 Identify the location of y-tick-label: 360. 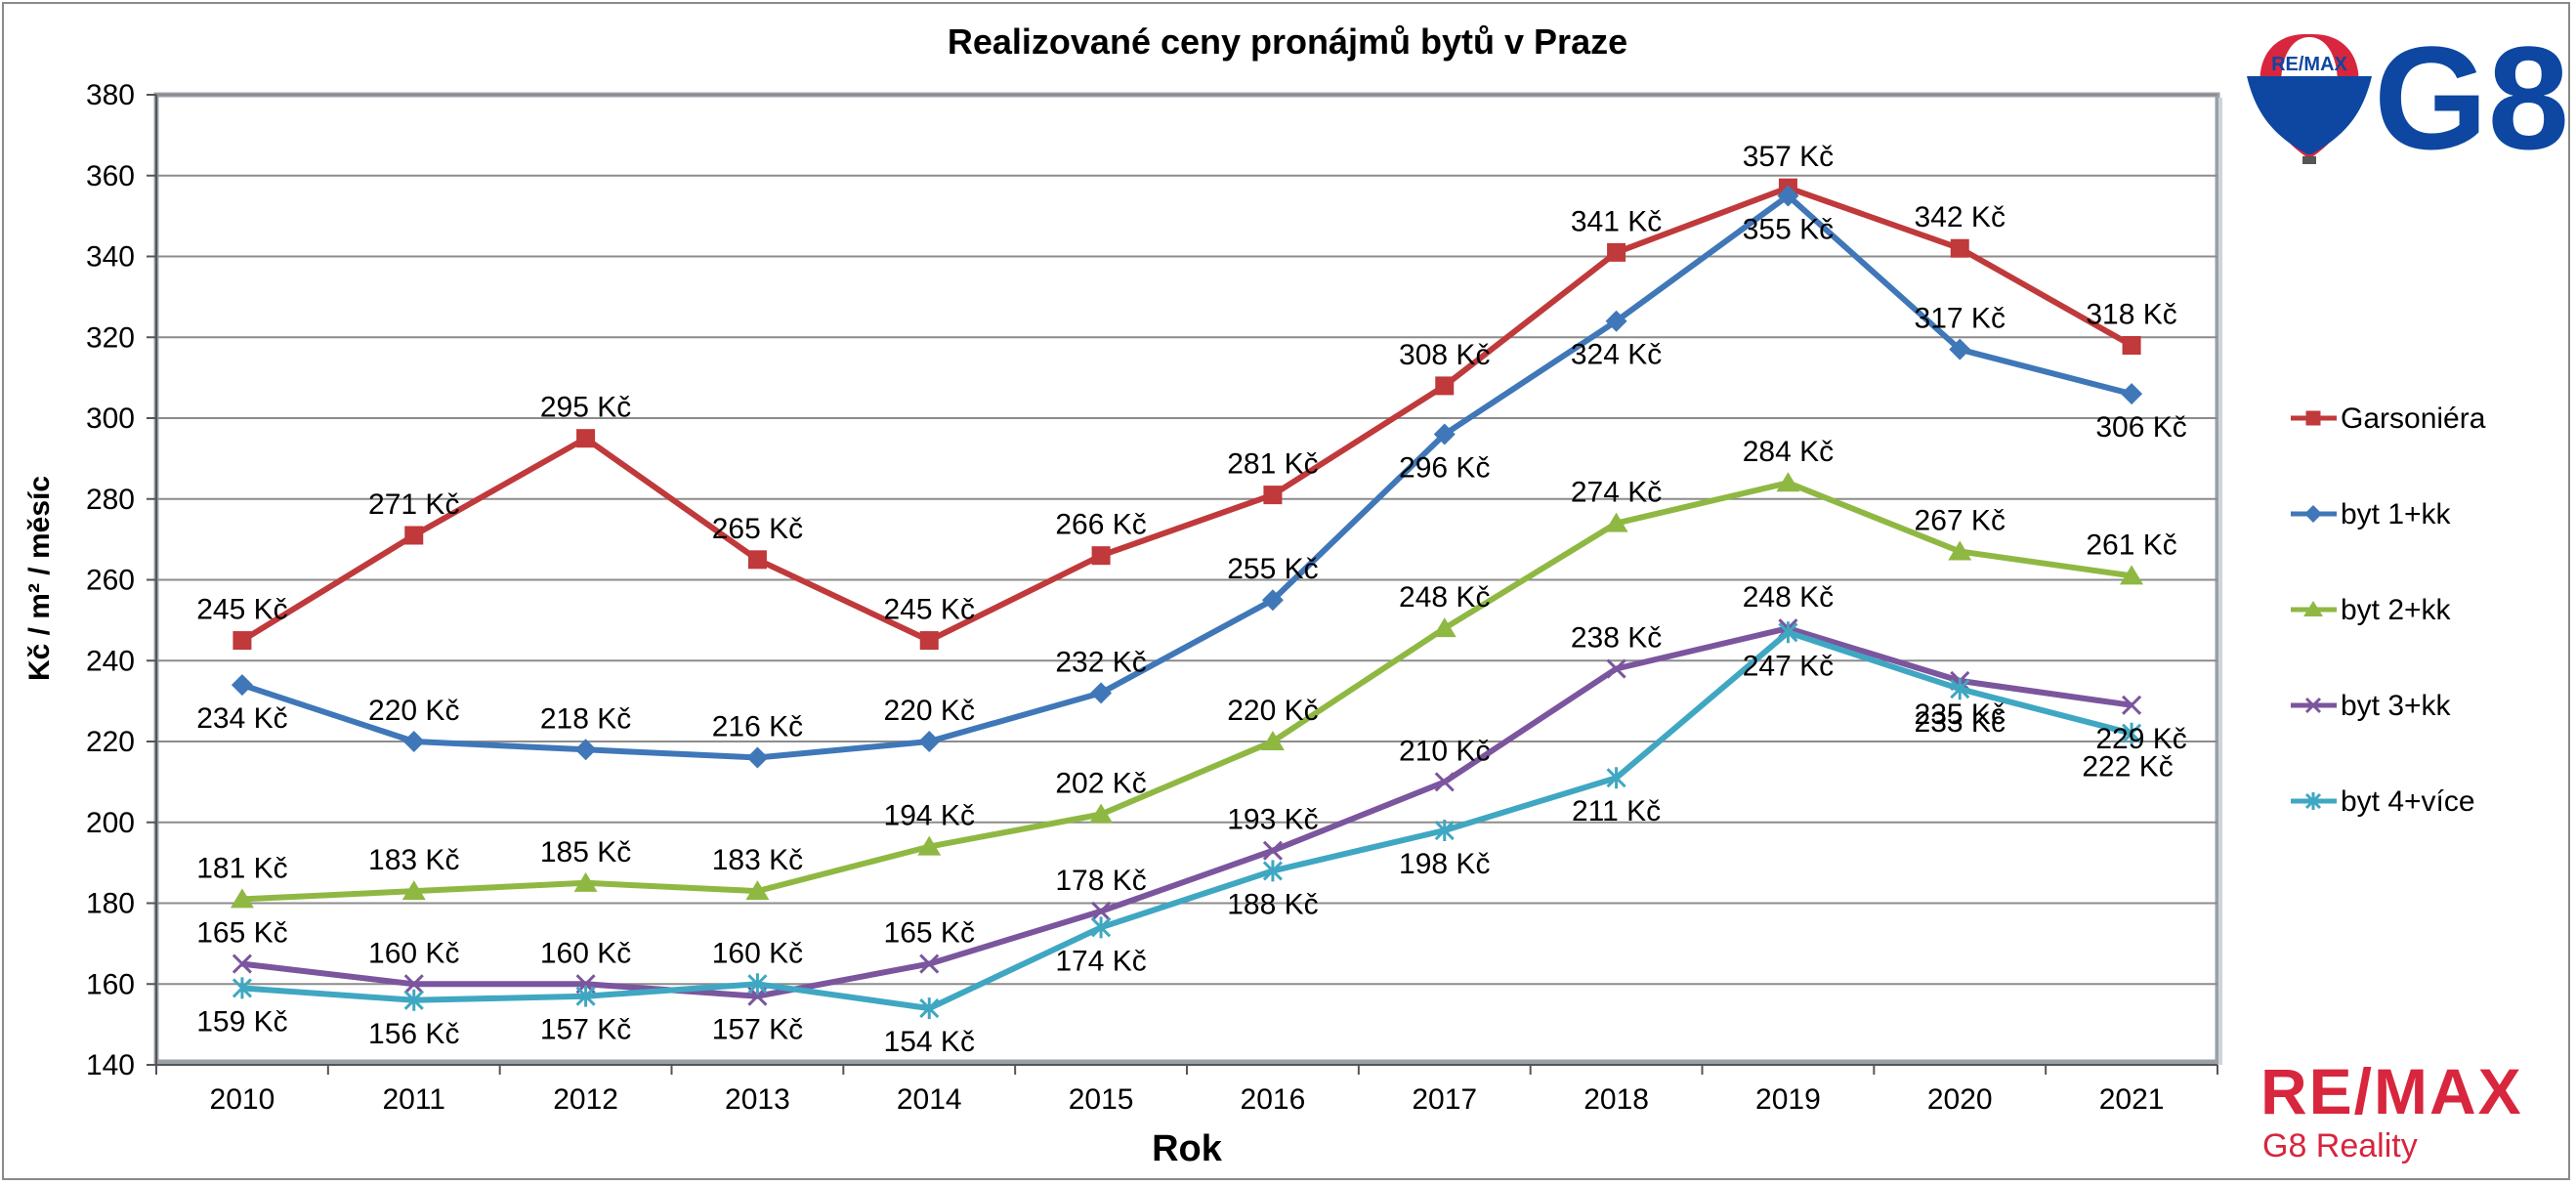
(110, 176).